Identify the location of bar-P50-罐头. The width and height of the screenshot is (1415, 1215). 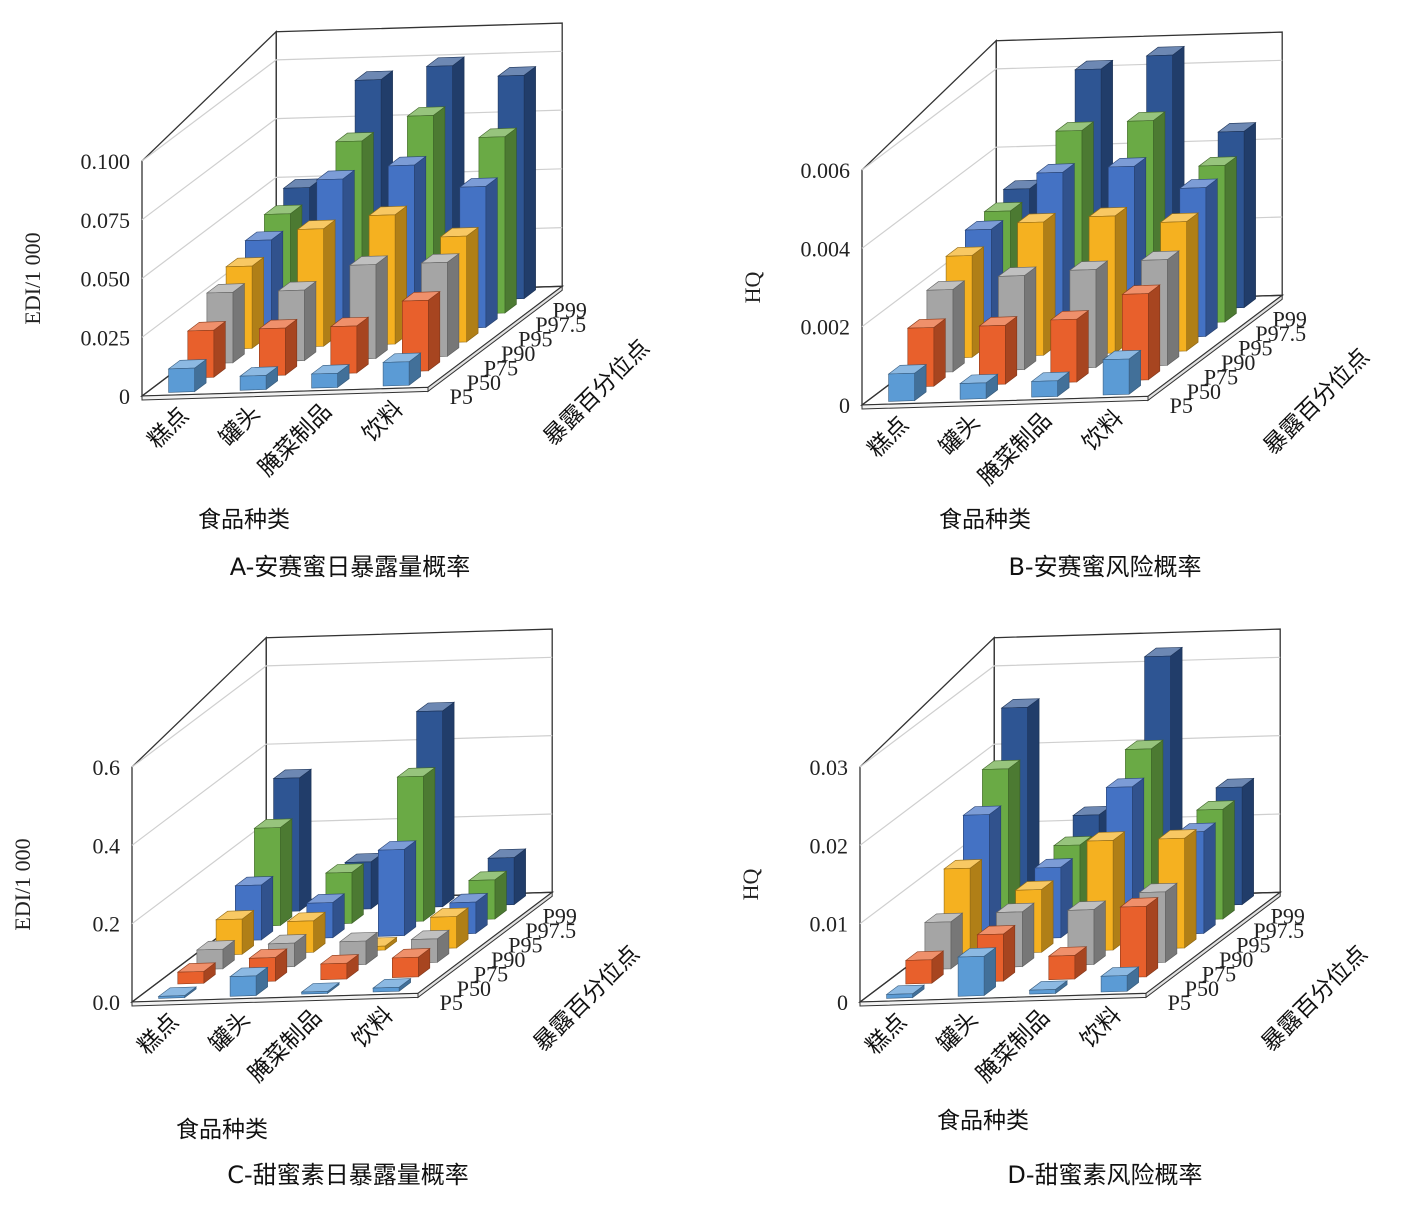
(998, 350).